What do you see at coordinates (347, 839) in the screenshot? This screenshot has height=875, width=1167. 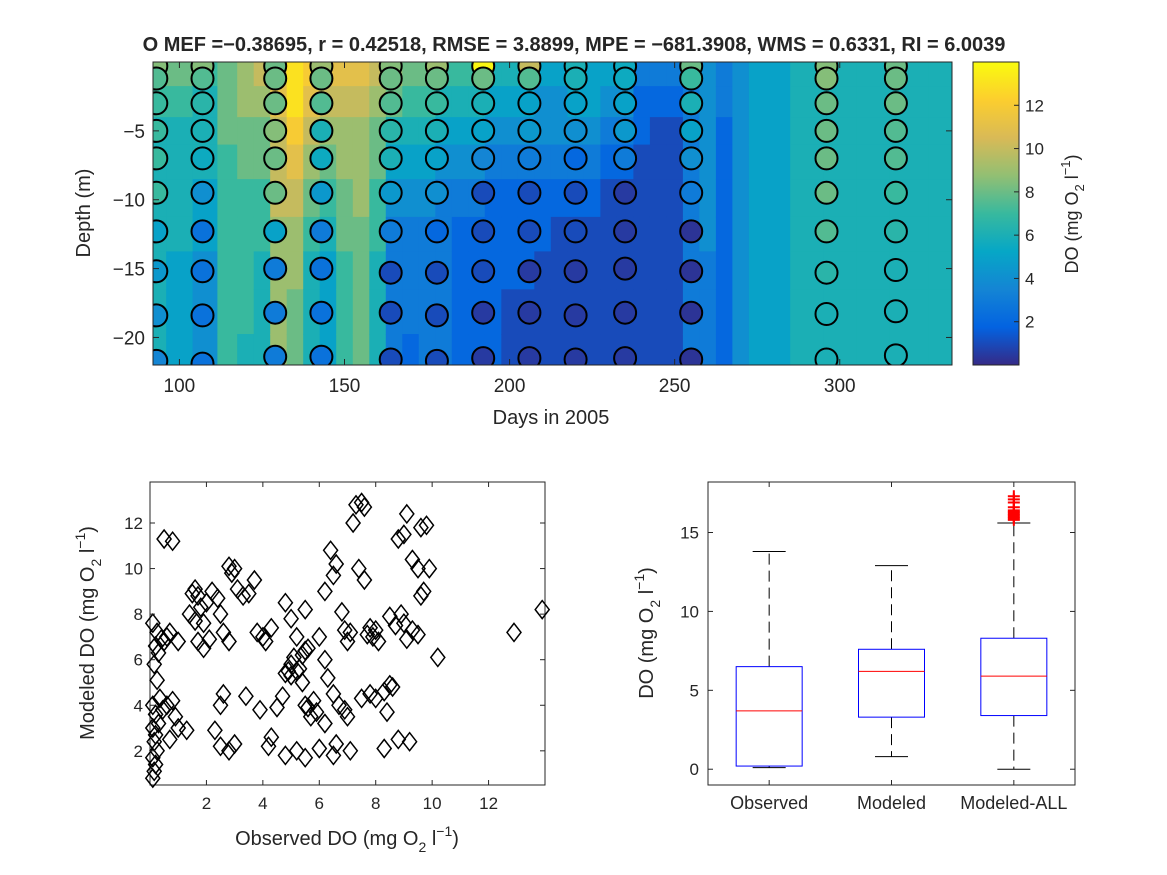 I see `scatter-x-axis-label: Observed DO (mg O2 l−1)` at bounding box center [347, 839].